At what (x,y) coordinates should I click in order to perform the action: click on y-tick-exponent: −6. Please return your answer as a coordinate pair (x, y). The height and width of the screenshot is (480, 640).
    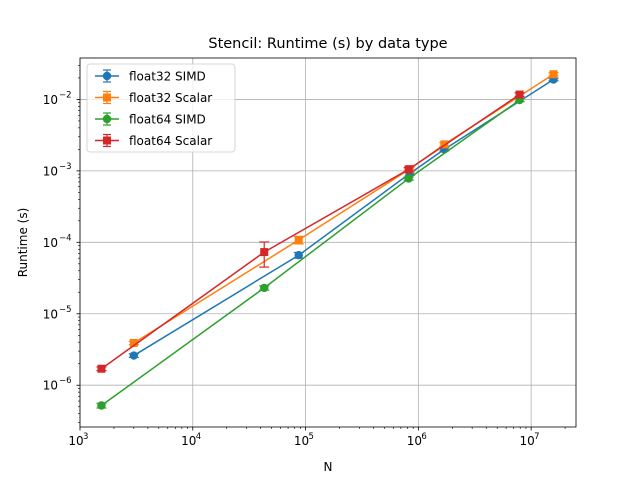
    Looking at the image, I should click on (65, 381).